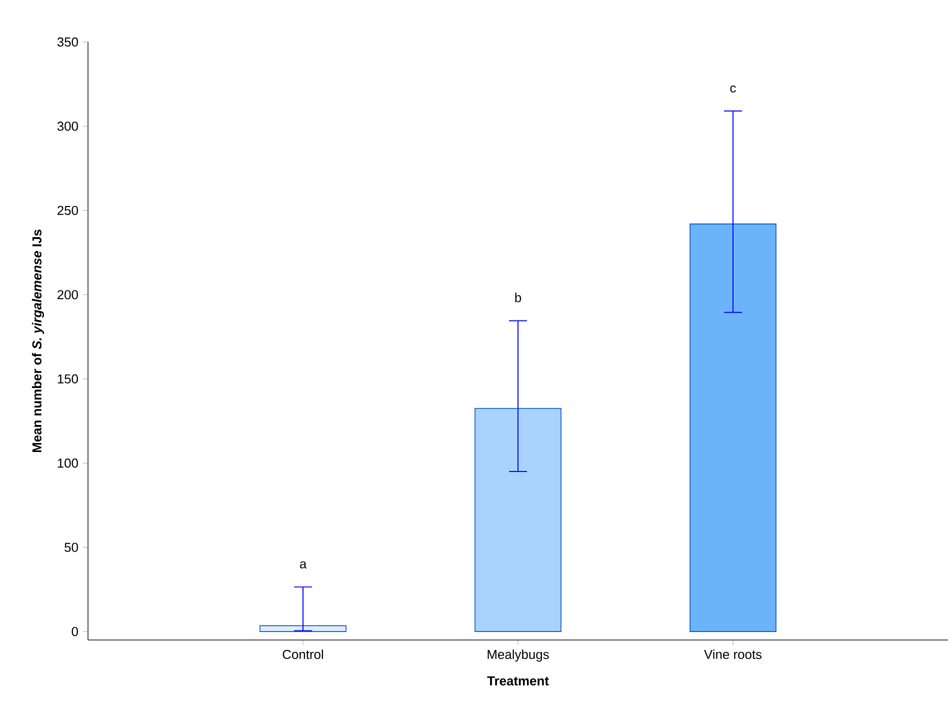 The image size is (948, 710). What do you see at coordinates (68, 379) in the screenshot?
I see `y-tick-label: 150` at bounding box center [68, 379].